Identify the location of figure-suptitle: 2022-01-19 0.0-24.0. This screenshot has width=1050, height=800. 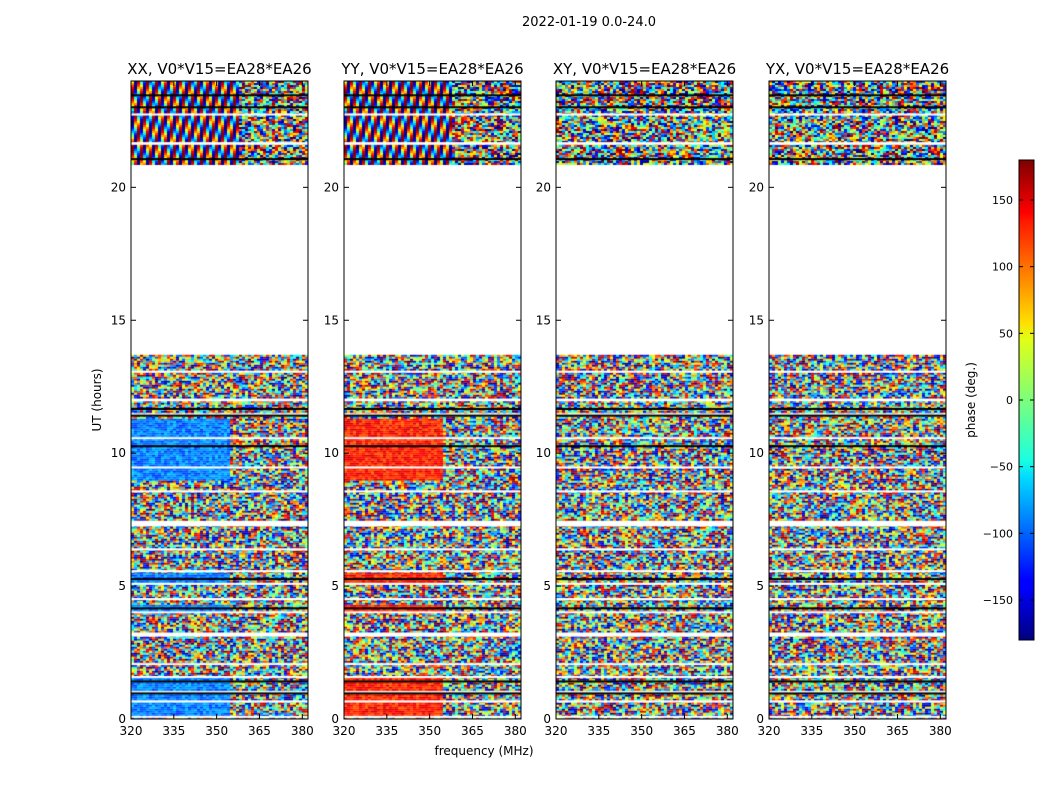
(589, 22).